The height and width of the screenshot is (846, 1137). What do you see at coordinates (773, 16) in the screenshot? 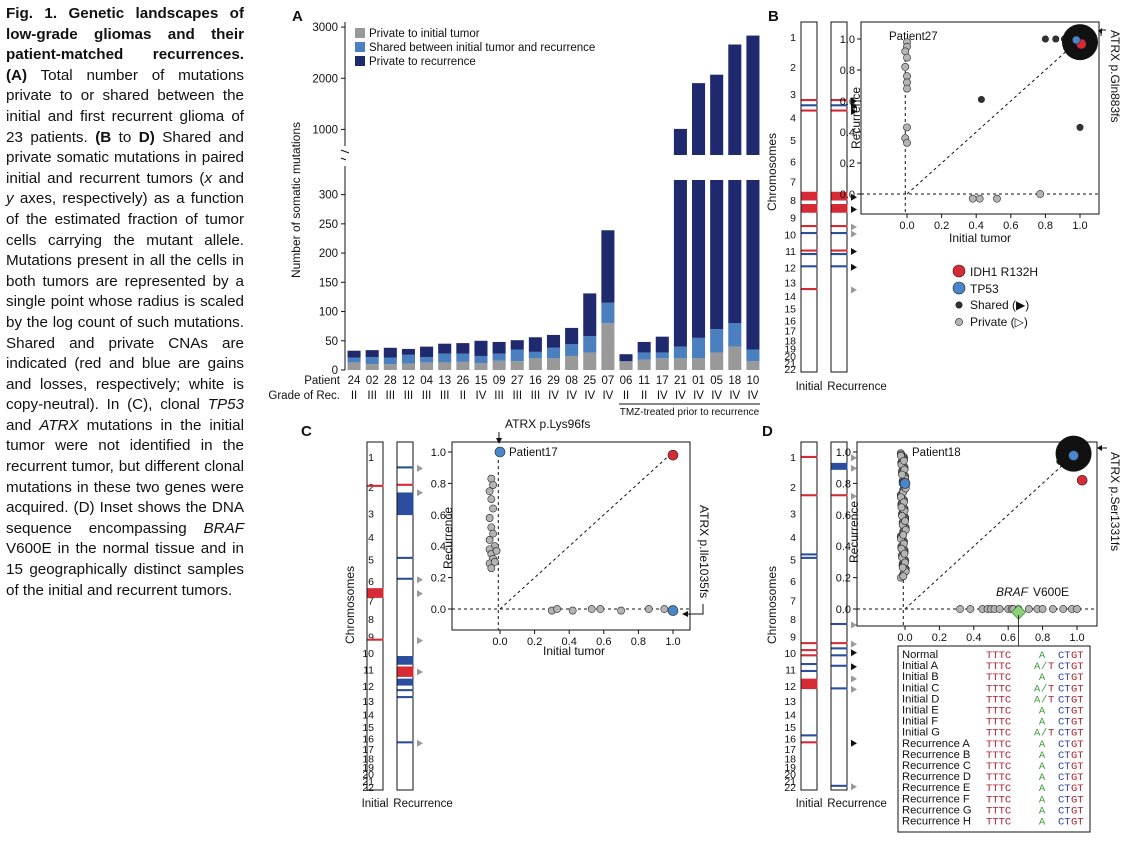
I see `panel-label-B: B` at bounding box center [773, 16].